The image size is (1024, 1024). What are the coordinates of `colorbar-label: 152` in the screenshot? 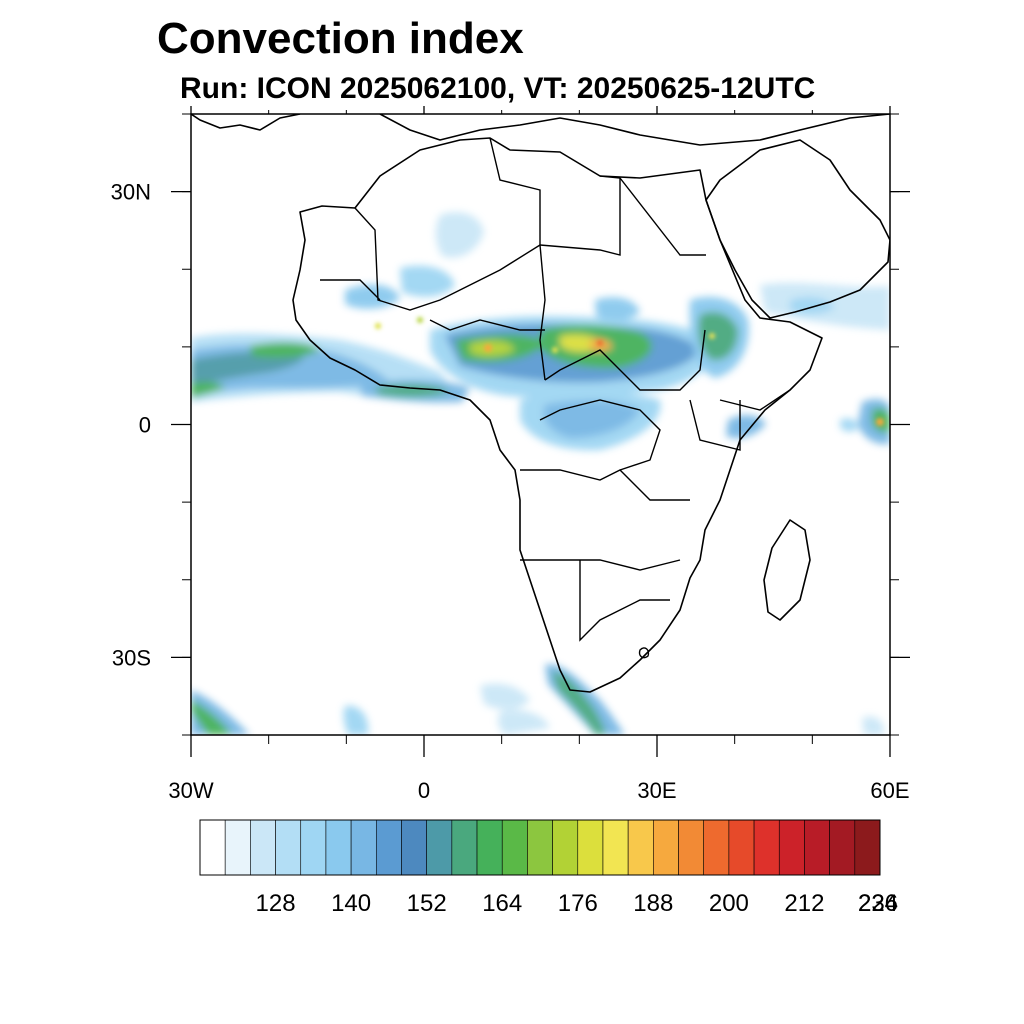 It's located at (427, 903).